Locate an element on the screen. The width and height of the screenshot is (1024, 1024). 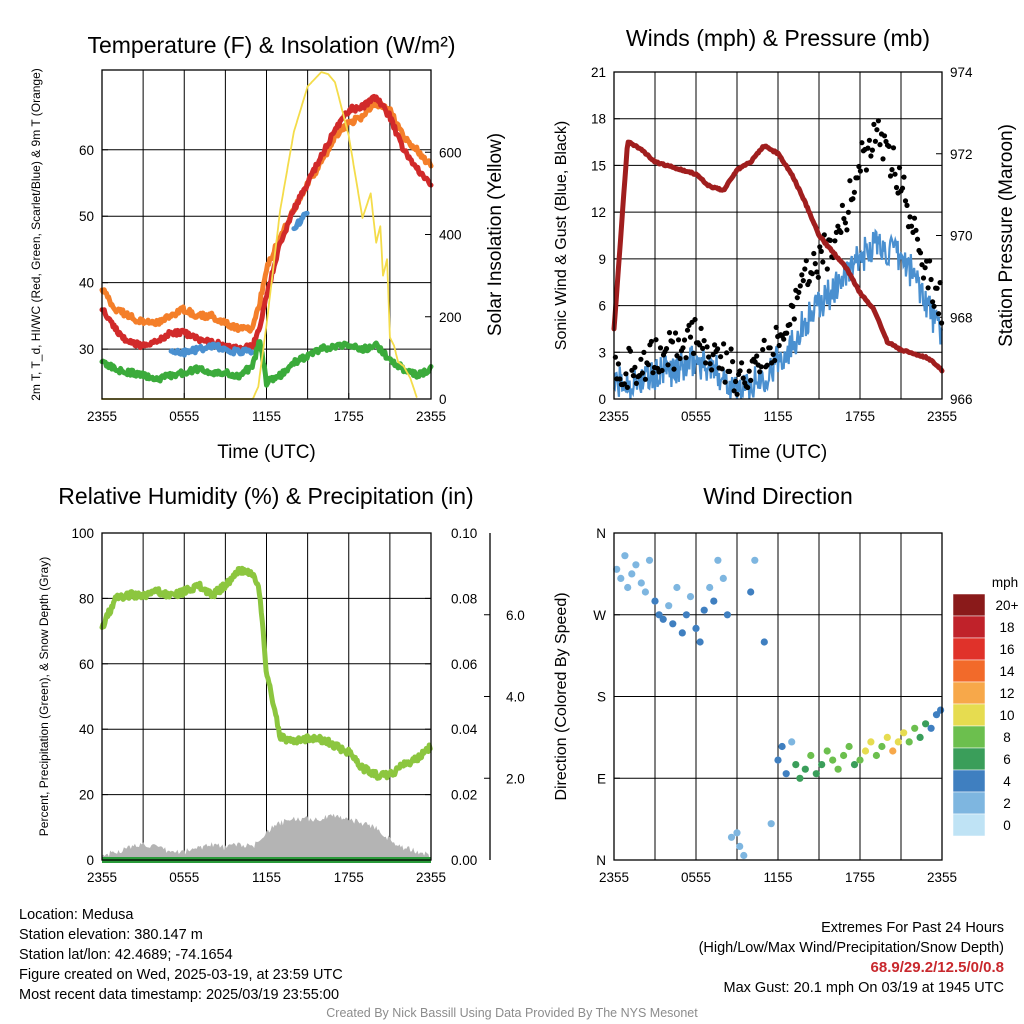
y2-tick-label: 970 is located at coordinates (961, 236).